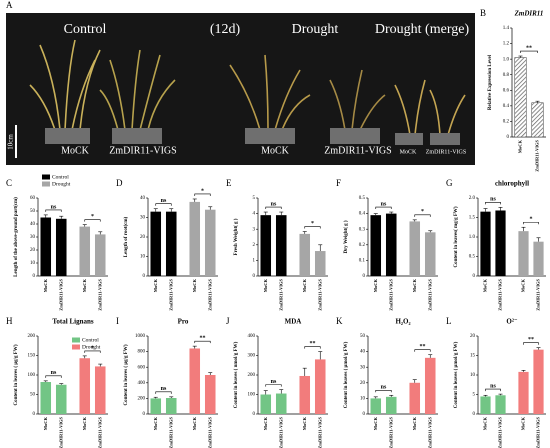 The image size is (550, 448). I want to click on y-tick-label: 1.4, so click(506, 28).